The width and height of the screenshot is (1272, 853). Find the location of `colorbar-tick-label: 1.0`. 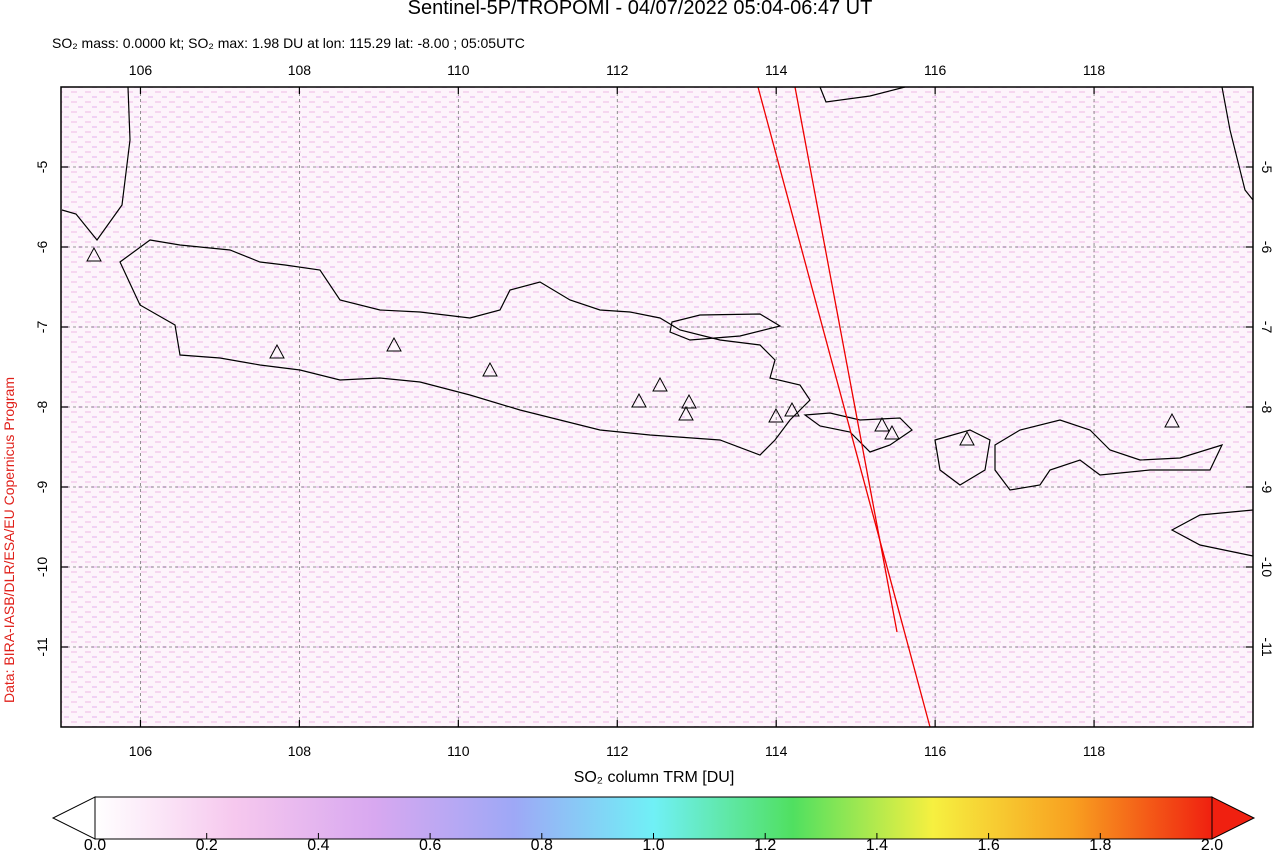

colorbar-tick-label: 1.0 is located at coordinates (653, 845).